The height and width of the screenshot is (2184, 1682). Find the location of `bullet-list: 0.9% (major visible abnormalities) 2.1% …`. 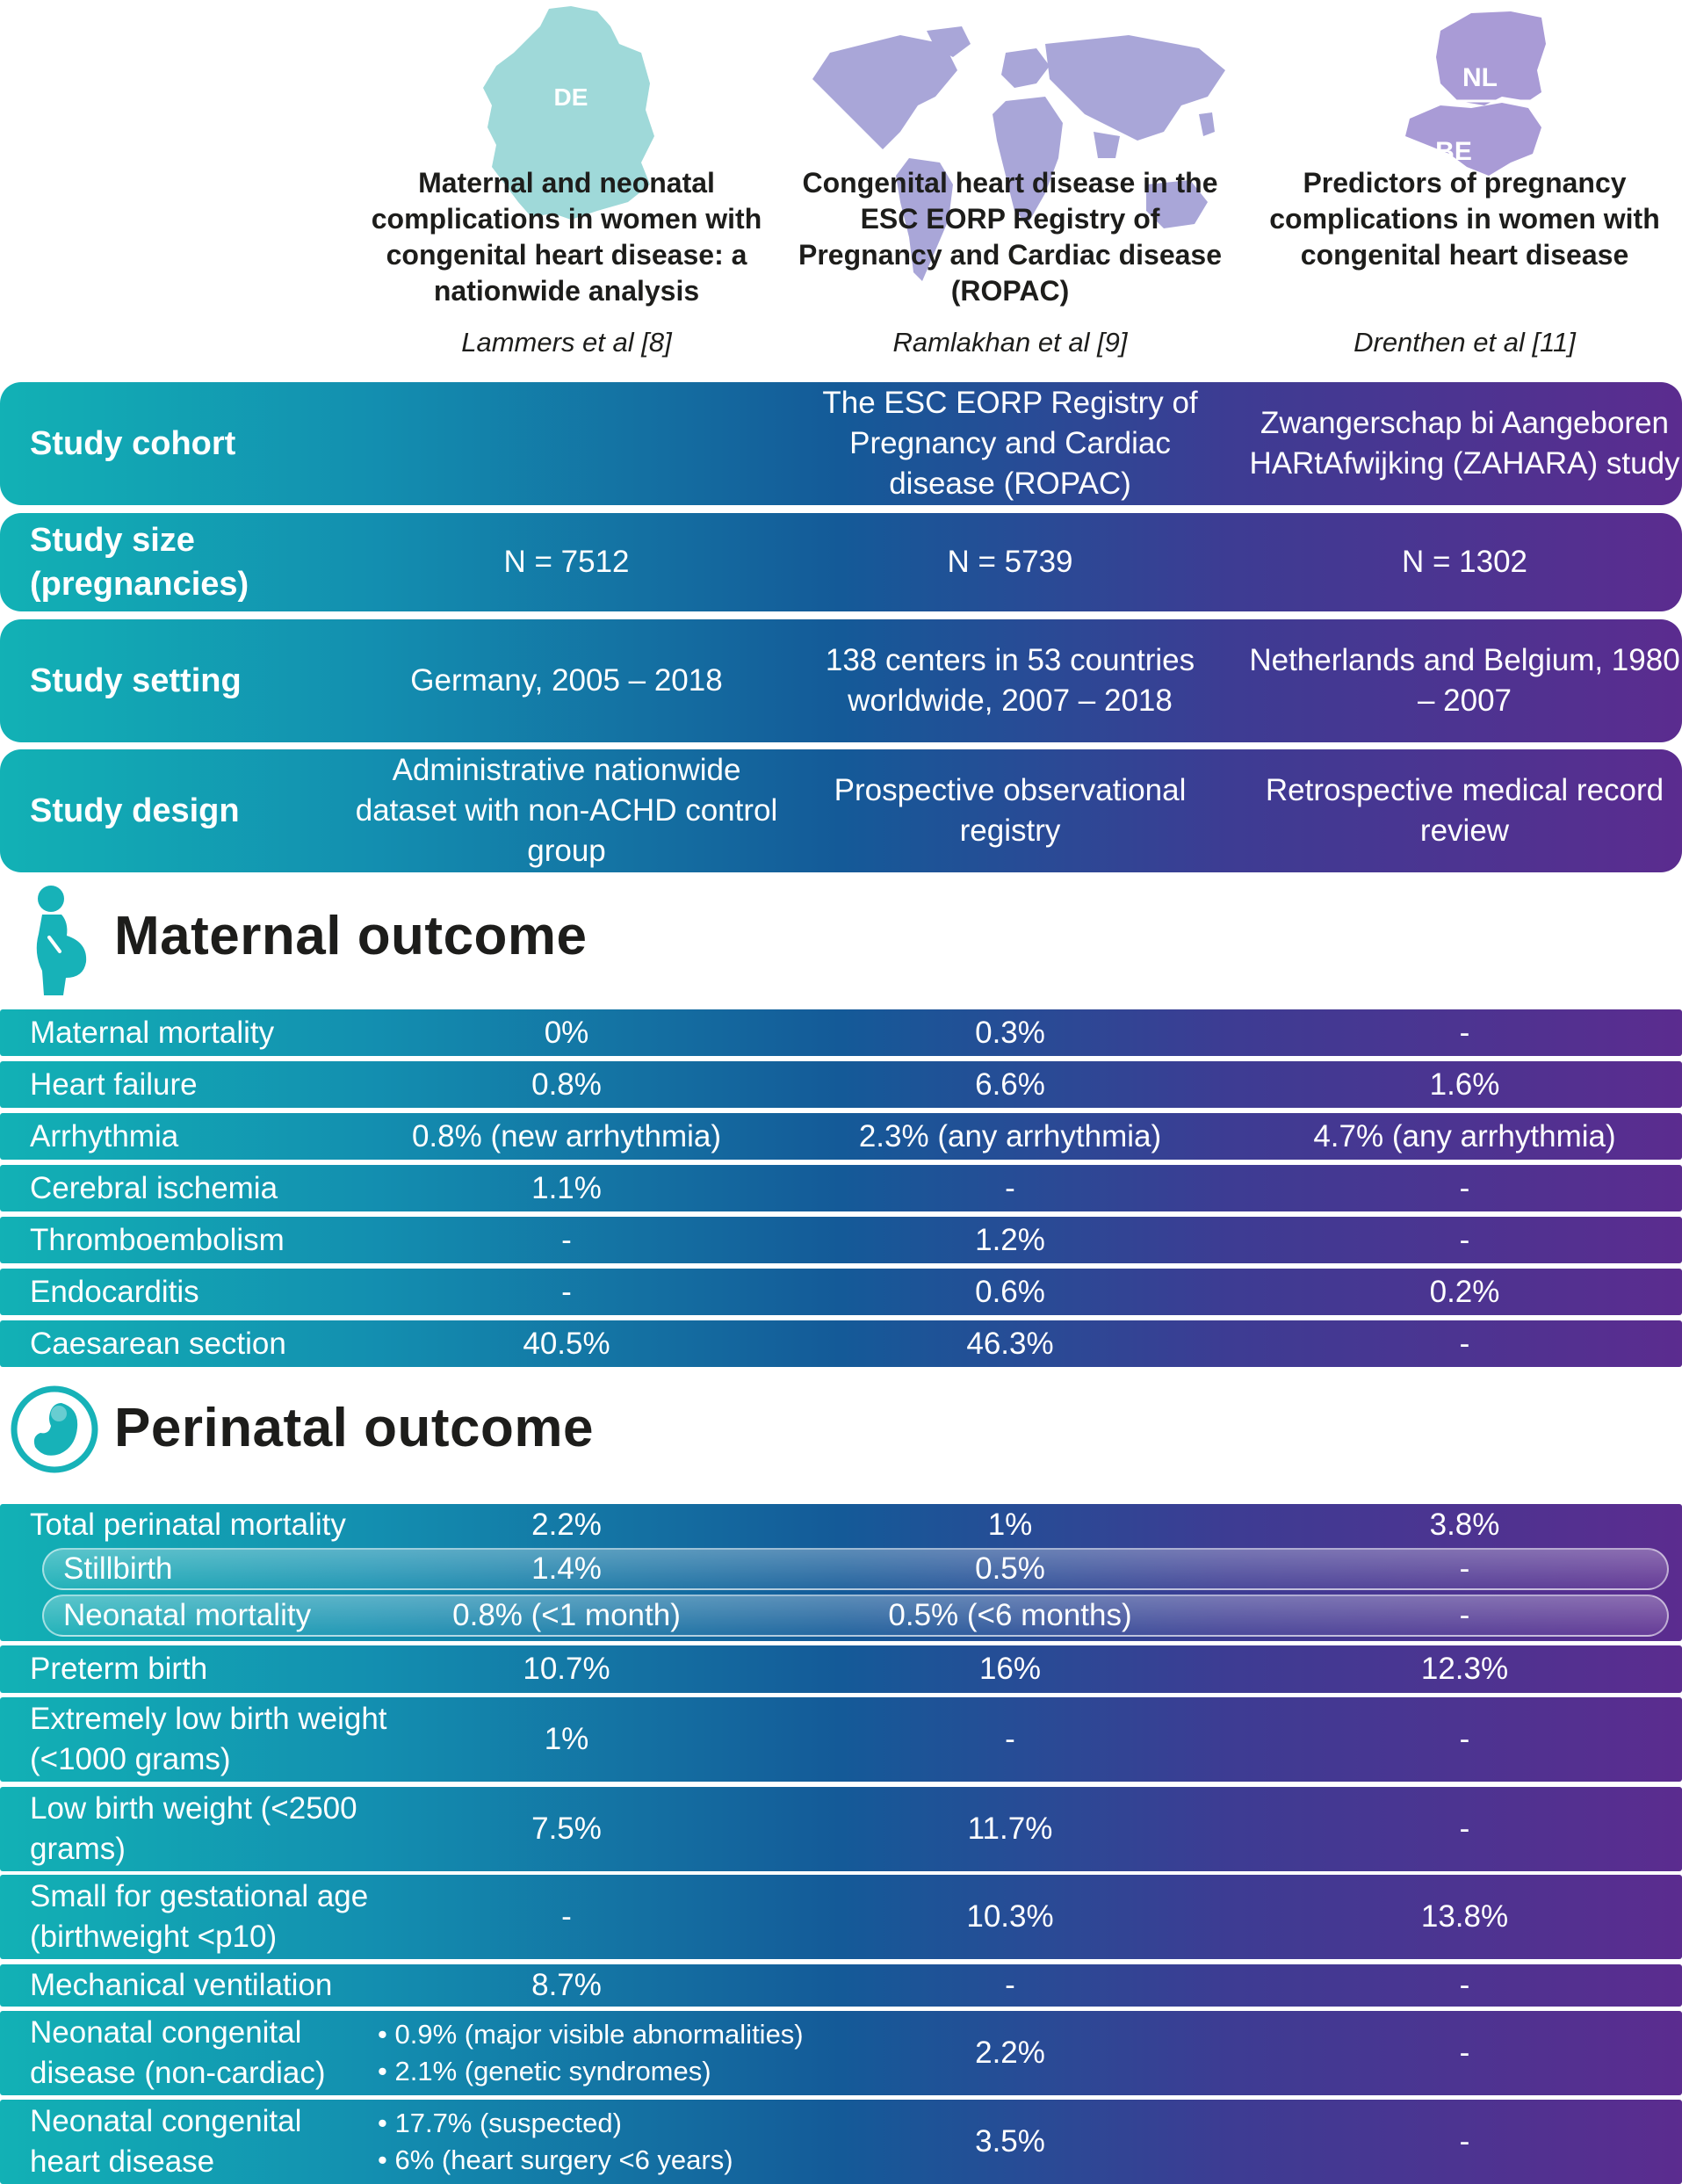

bullet-list: 0.9% (major visible abnormalities) 2.1% … is located at coordinates (606, 2053).